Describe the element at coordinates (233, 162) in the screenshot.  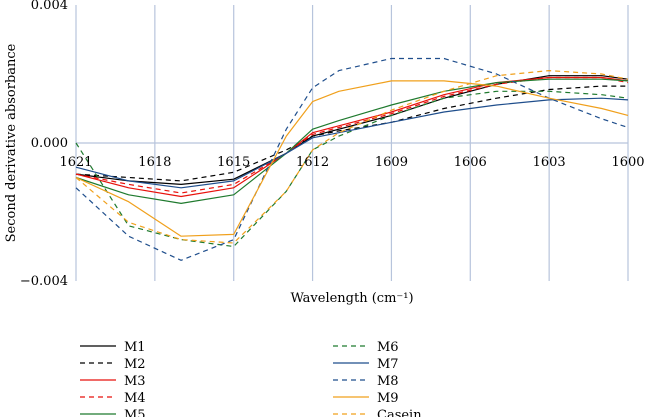
I see `x-tick-label: 1615` at that location.